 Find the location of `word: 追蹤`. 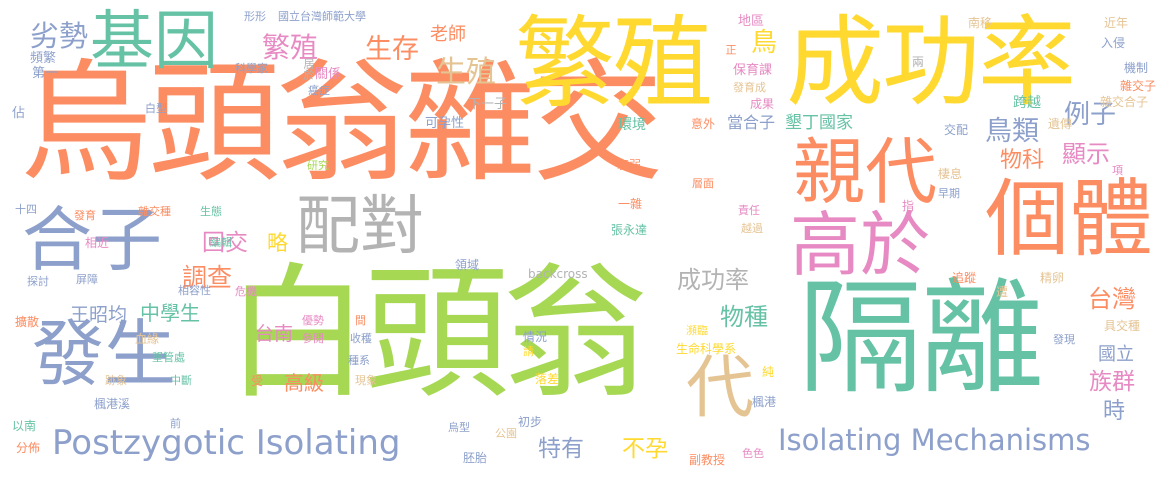

word: 追蹤 is located at coordinates (964, 278).